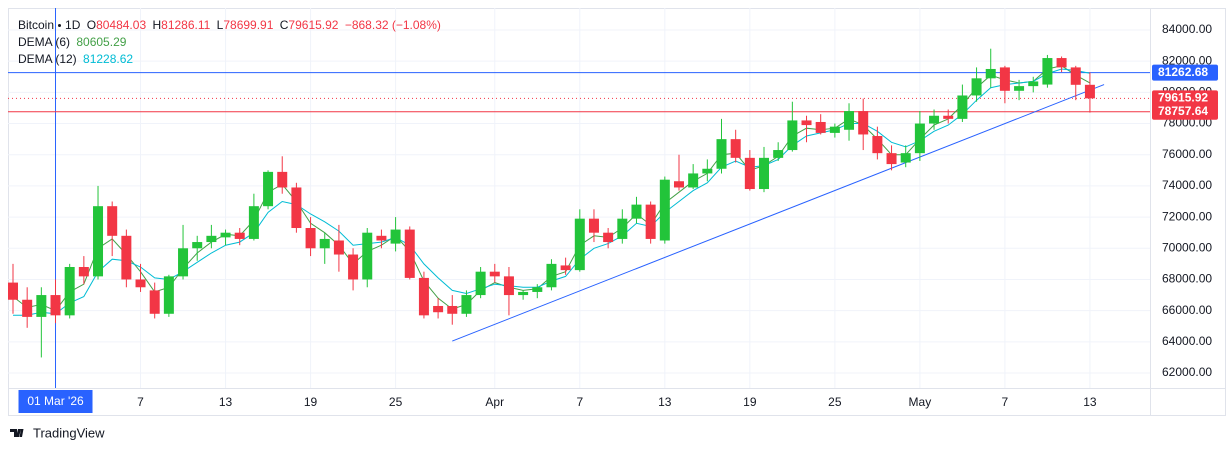 Image resolution: width=1231 pixels, height=452 pixels. I want to click on y-tick-label: 68000.00, so click(1187, 279).